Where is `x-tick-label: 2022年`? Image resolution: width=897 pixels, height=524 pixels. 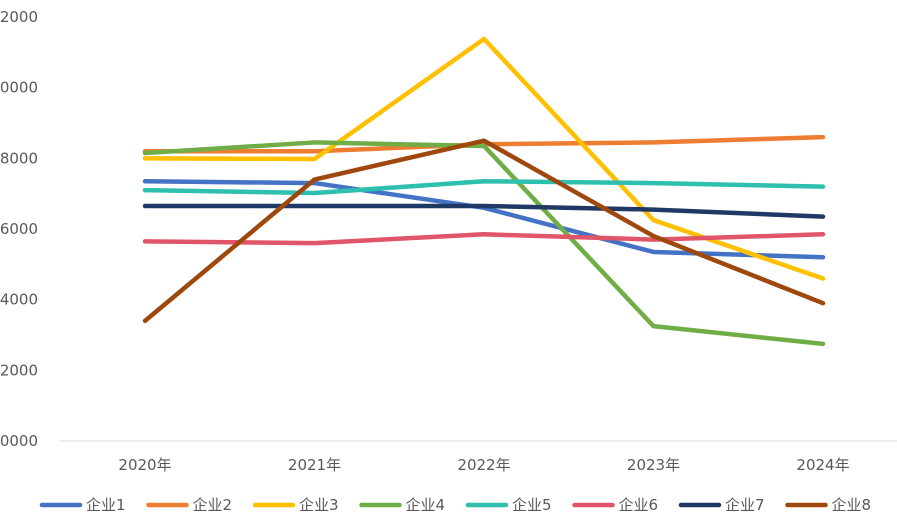 x-tick-label: 2022年 is located at coordinates (483, 465).